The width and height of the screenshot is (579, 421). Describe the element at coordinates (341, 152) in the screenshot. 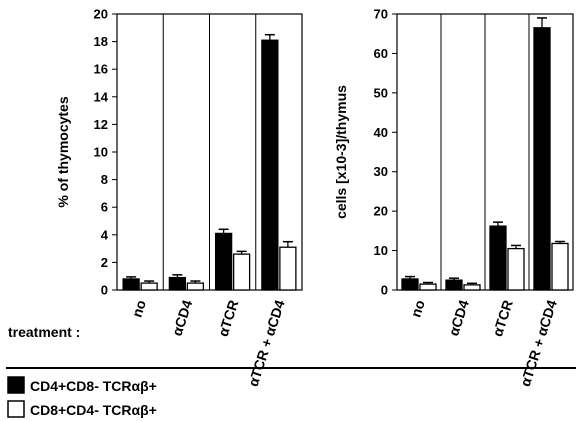

I see `y-axis-label: cells [x10-3]/thymus` at that location.